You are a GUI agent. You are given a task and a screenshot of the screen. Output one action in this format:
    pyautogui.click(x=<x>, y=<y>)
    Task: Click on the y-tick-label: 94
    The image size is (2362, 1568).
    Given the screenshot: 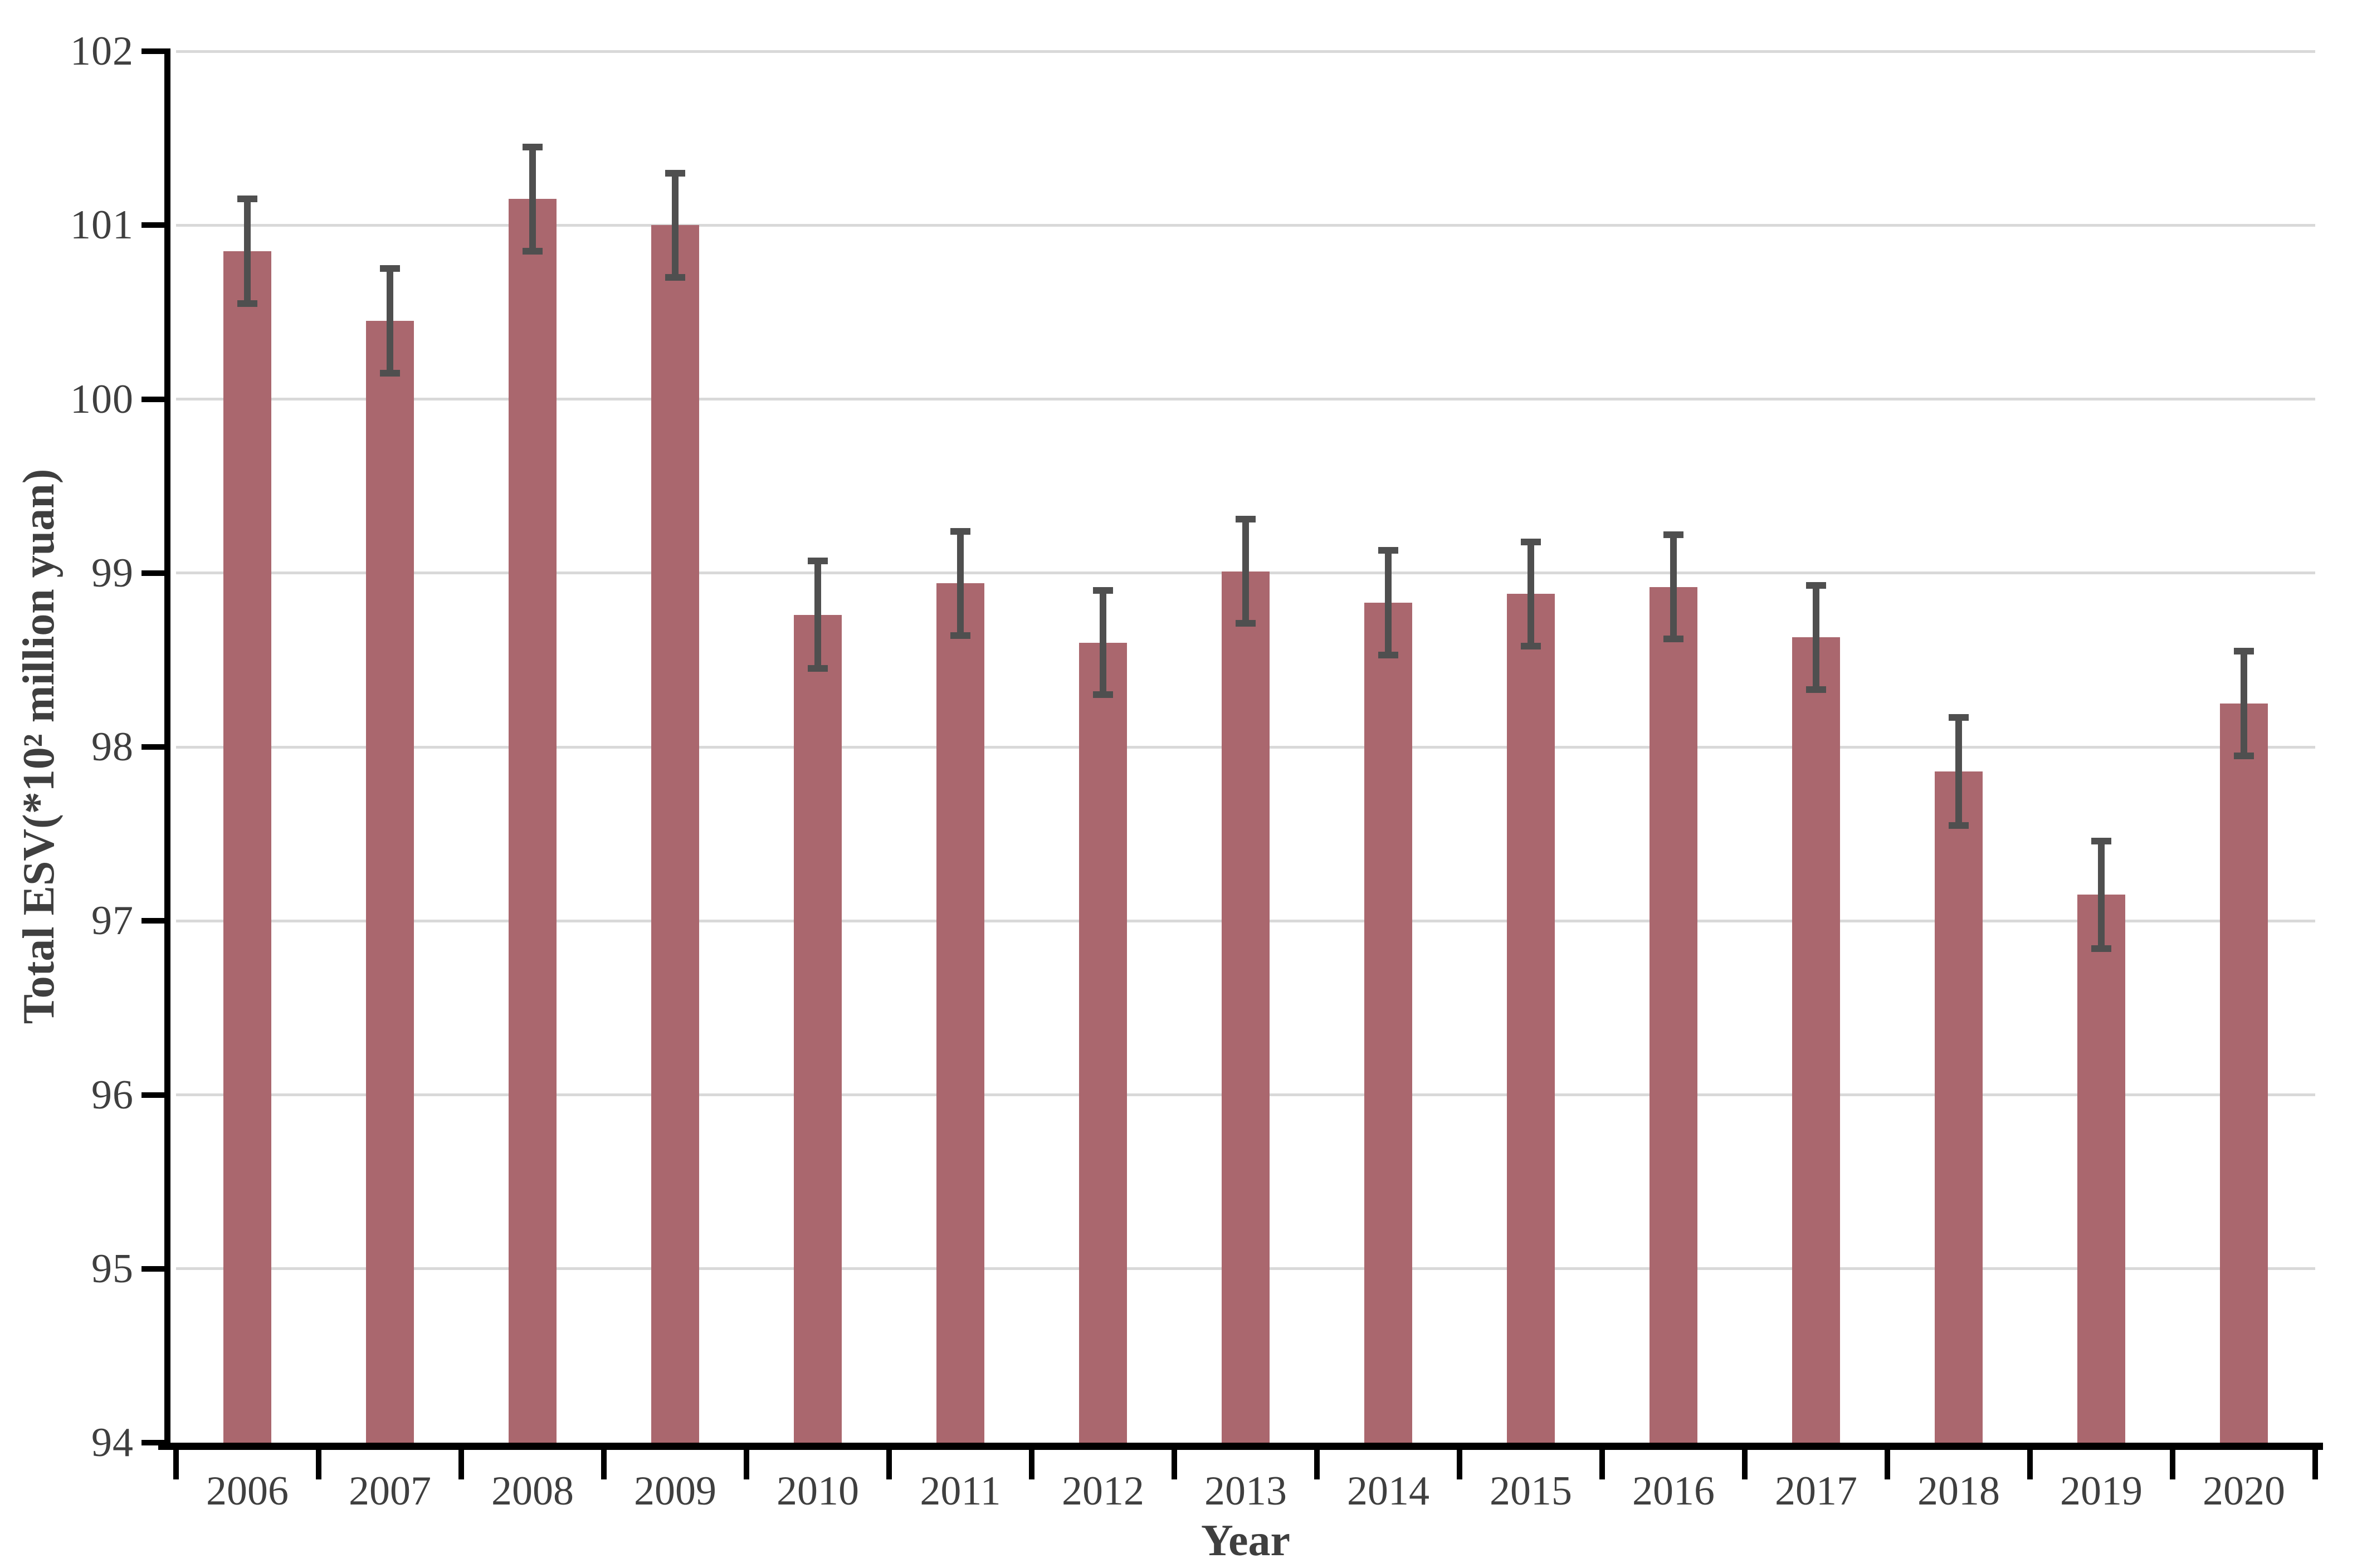 What is the action you would take?
    pyautogui.click(x=112, y=1443)
    